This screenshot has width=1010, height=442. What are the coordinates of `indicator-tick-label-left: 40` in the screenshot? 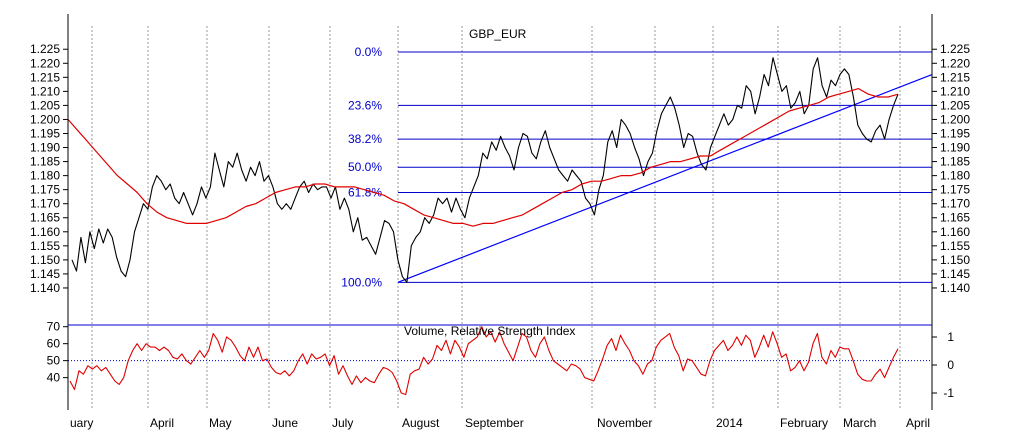 It's located at (54, 378).